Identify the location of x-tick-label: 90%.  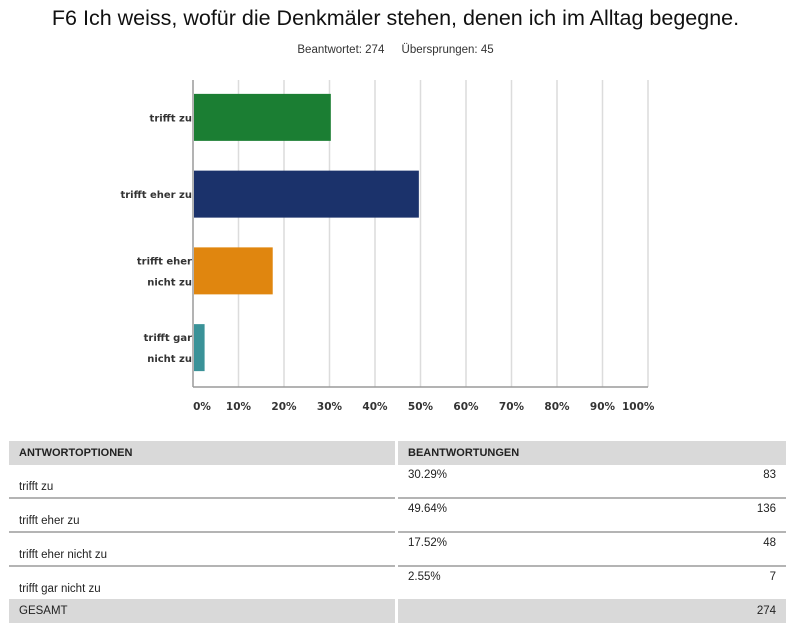
(603, 407).